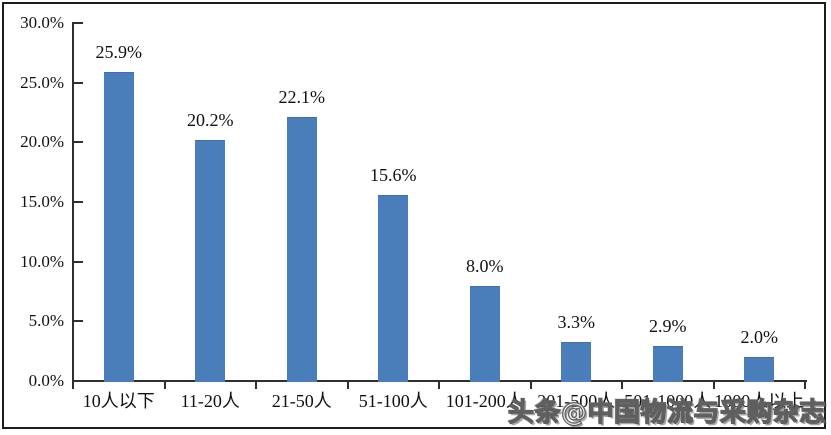 Image resolution: width=831 pixels, height=435 pixels. Describe the element at coordinates (393, 401) in the screenshot. I see `x-category-label: 51-100人` at that location.